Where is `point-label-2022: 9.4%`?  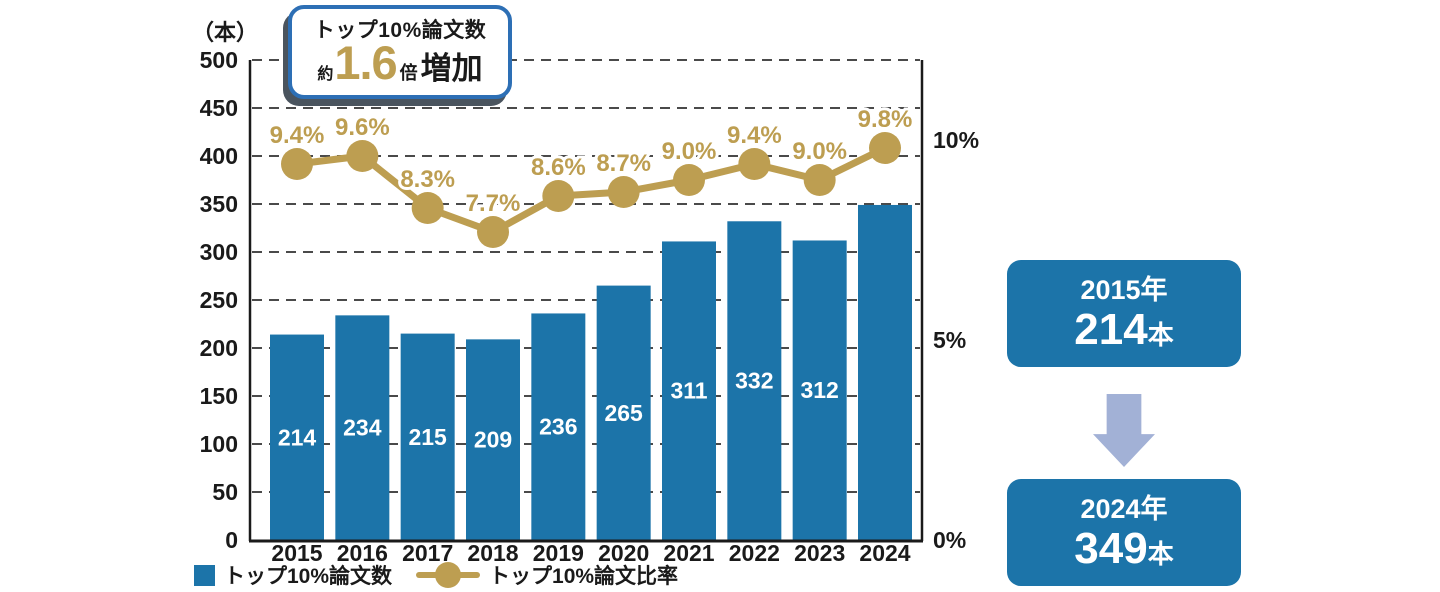
point-label-2022: 9.4% is located at coordinates (754, 135).